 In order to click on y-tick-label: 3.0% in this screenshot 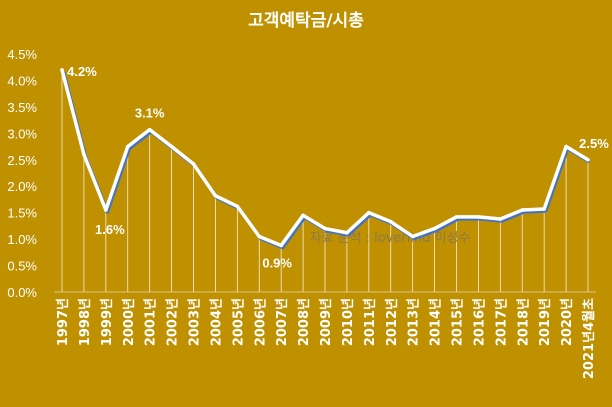, I will do `click(22, 133)`.